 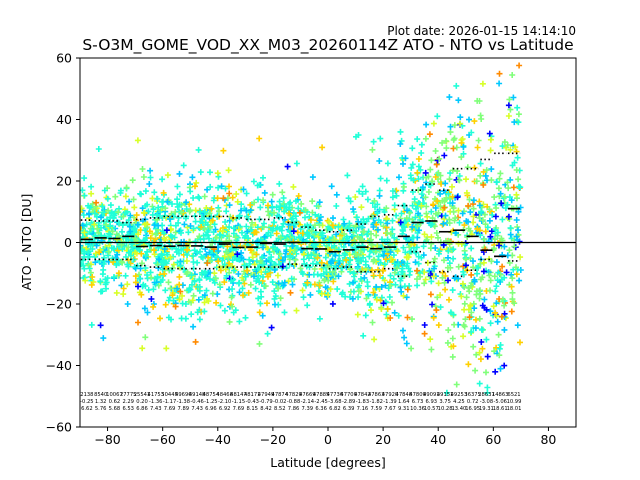 I want to click on scatter-point-2046, so click(x=434, y=268).